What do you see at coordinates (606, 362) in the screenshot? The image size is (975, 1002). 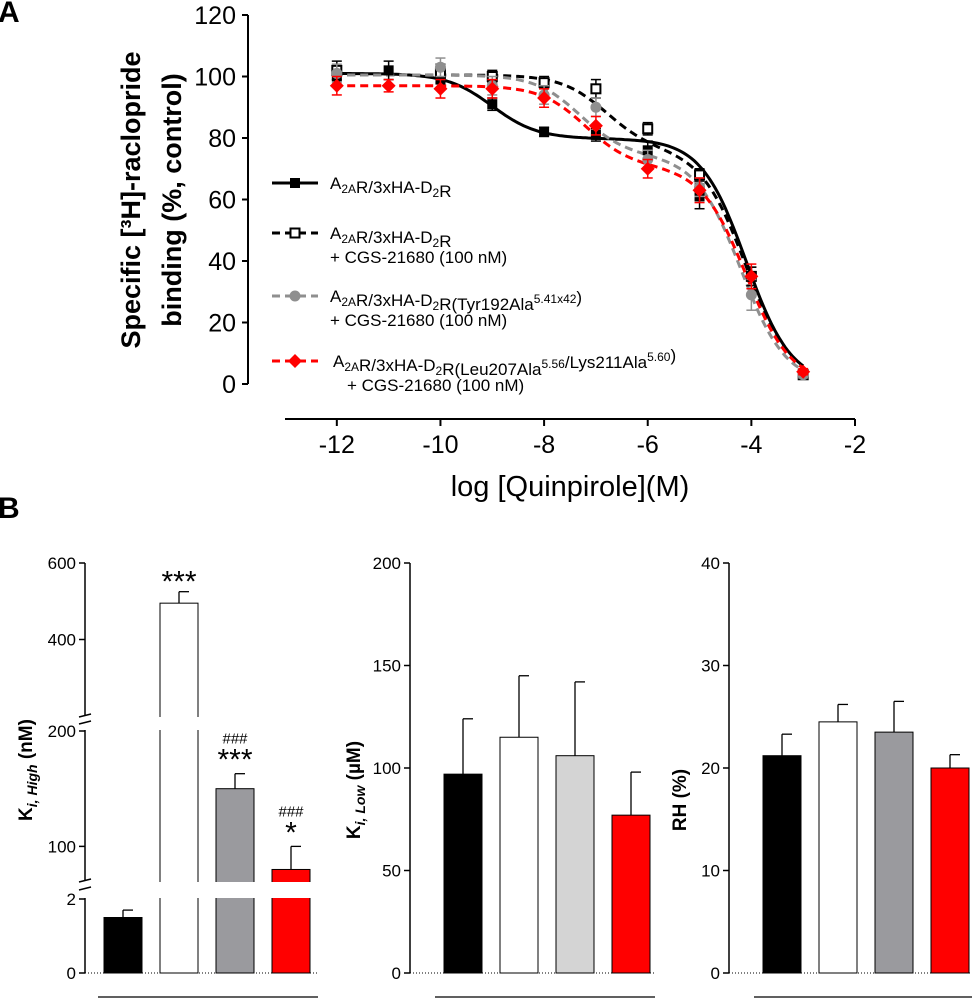 I see `legend-label-part: /Lys211Ala` at bounding box center [606, 362].